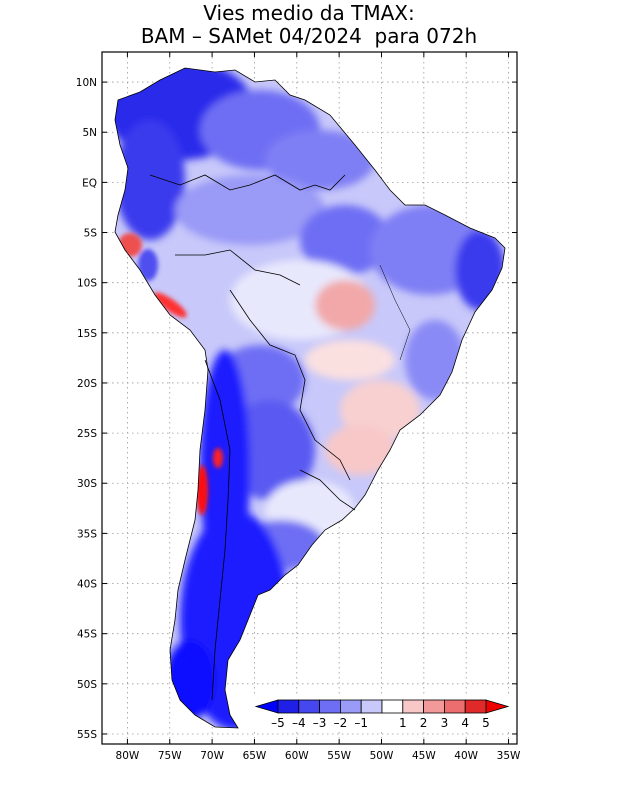 The width and height of the screenshot is (618, 800). I want to click on bias-andes-south, so click(225, 470).